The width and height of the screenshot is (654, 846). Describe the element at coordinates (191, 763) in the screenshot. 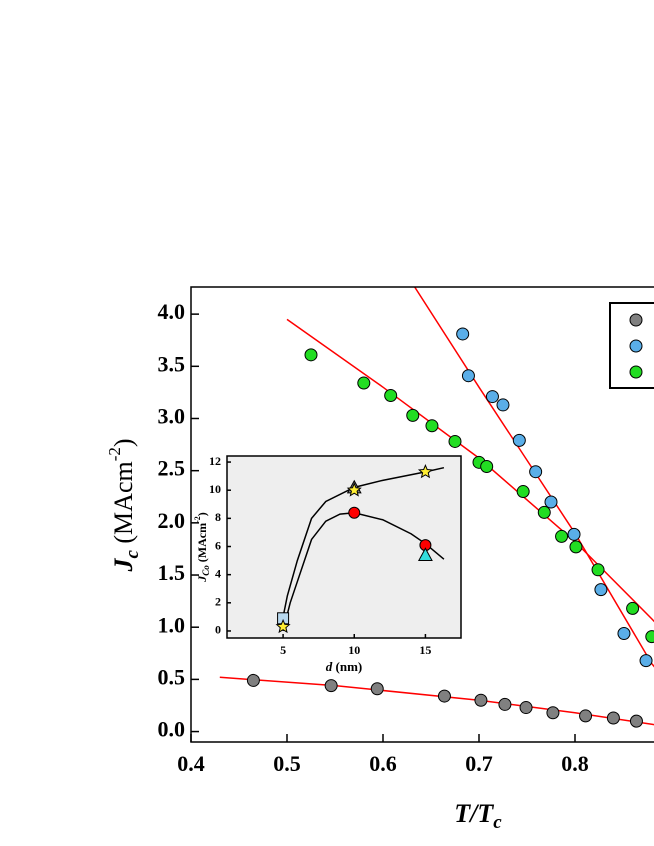

I see `x-tick-label: 0.4` at that location.